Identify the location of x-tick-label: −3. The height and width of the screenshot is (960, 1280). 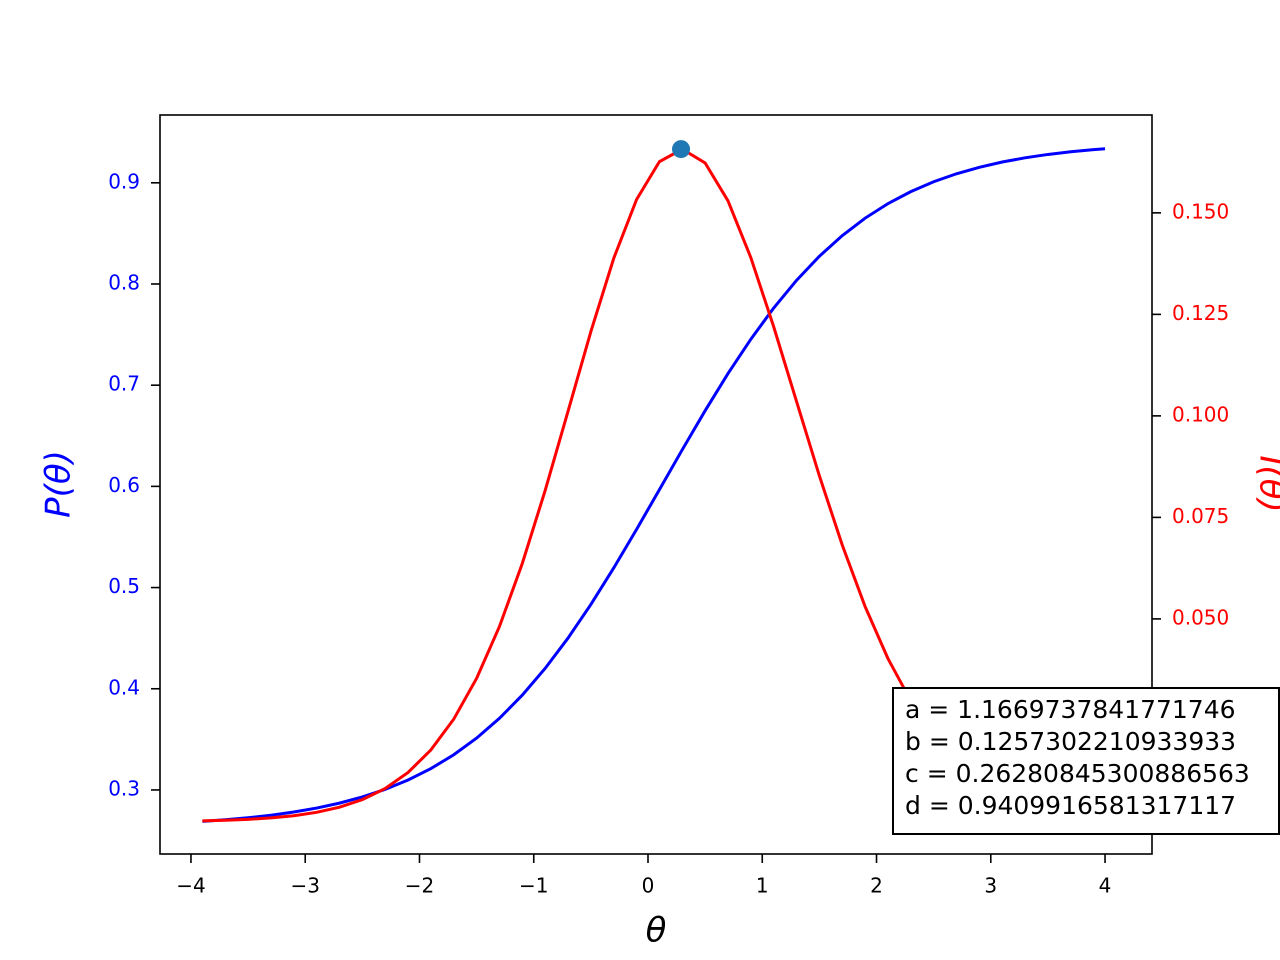
(304, 886).